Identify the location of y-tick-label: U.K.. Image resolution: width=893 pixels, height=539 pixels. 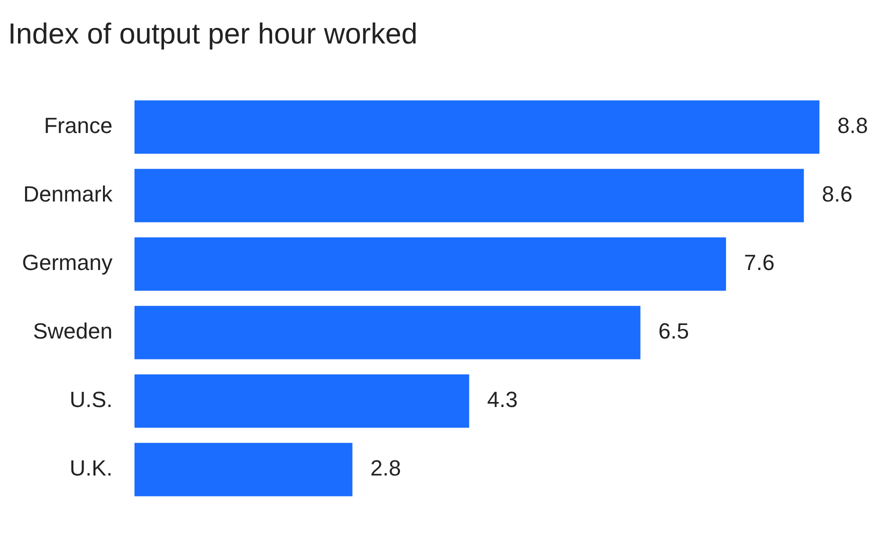
(91, 468).